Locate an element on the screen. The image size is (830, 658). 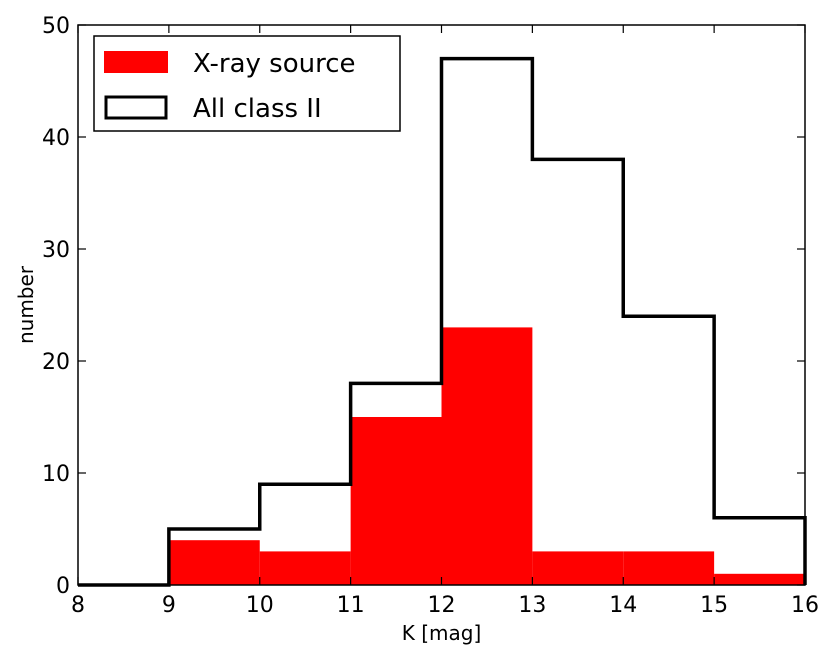
x-tick-label: 15 is located at coordinates (714, 605).